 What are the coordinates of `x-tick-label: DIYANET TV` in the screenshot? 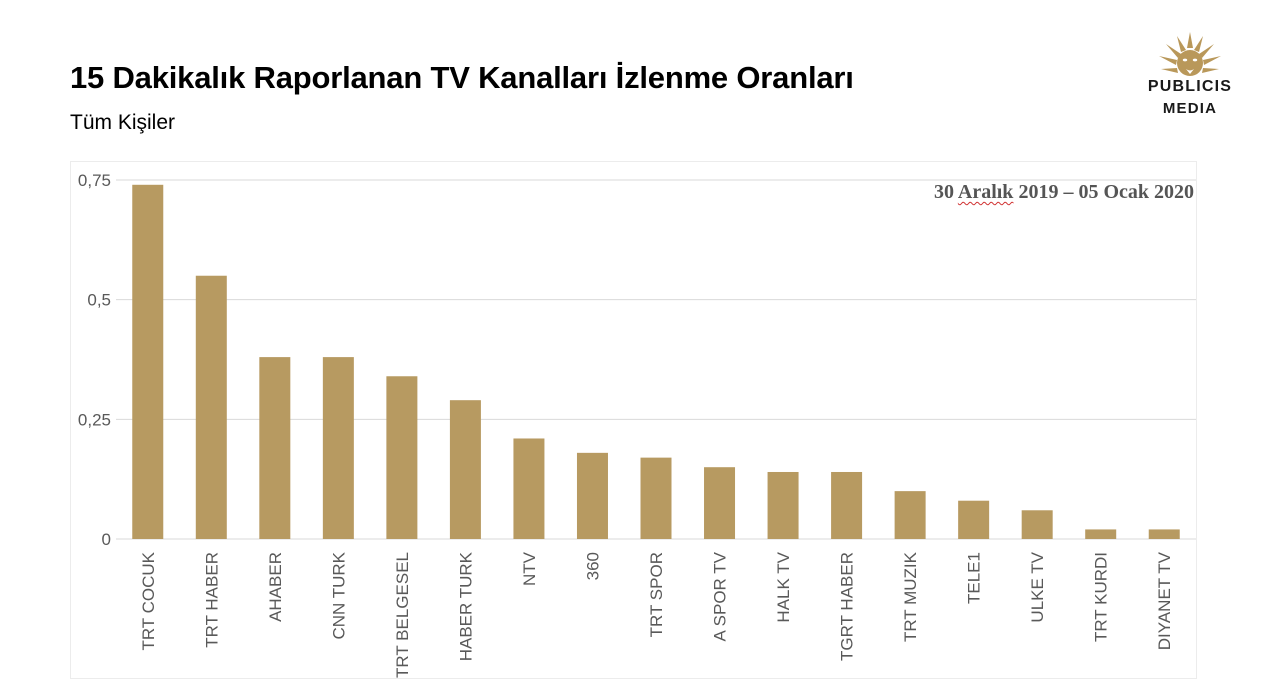 It's located at (1164, 600).